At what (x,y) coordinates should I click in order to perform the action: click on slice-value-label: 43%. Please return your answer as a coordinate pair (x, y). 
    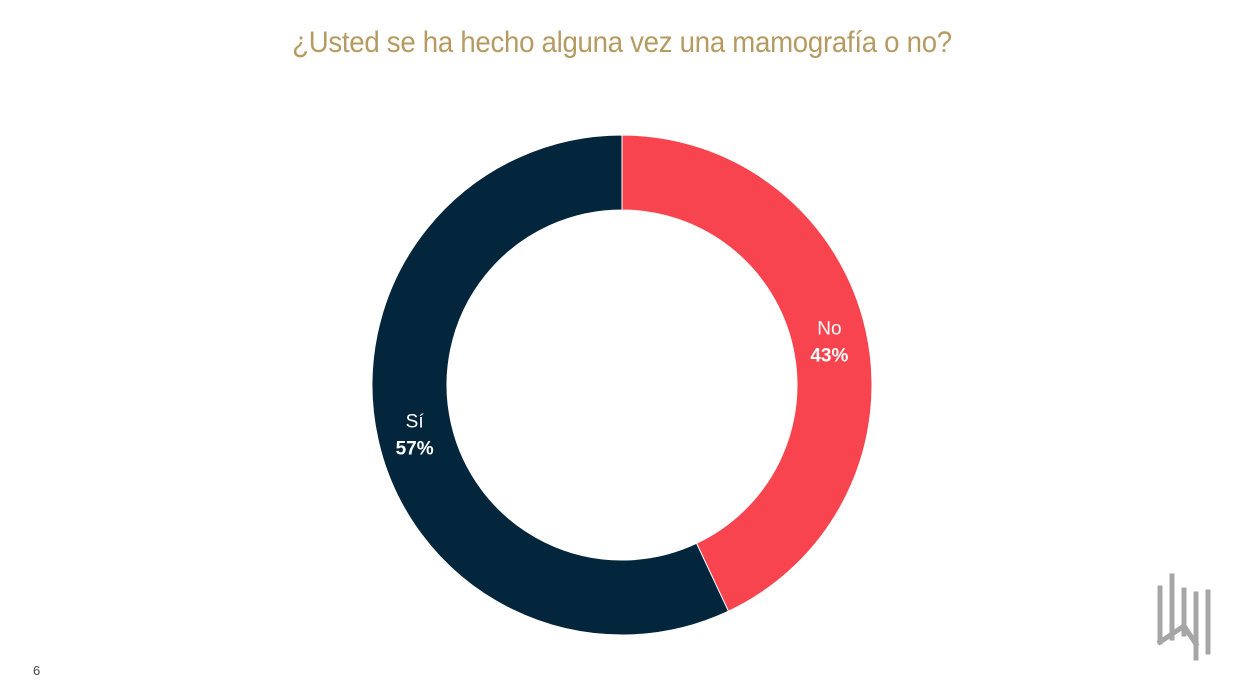
    Looking at the image, I should click on (829, 356).